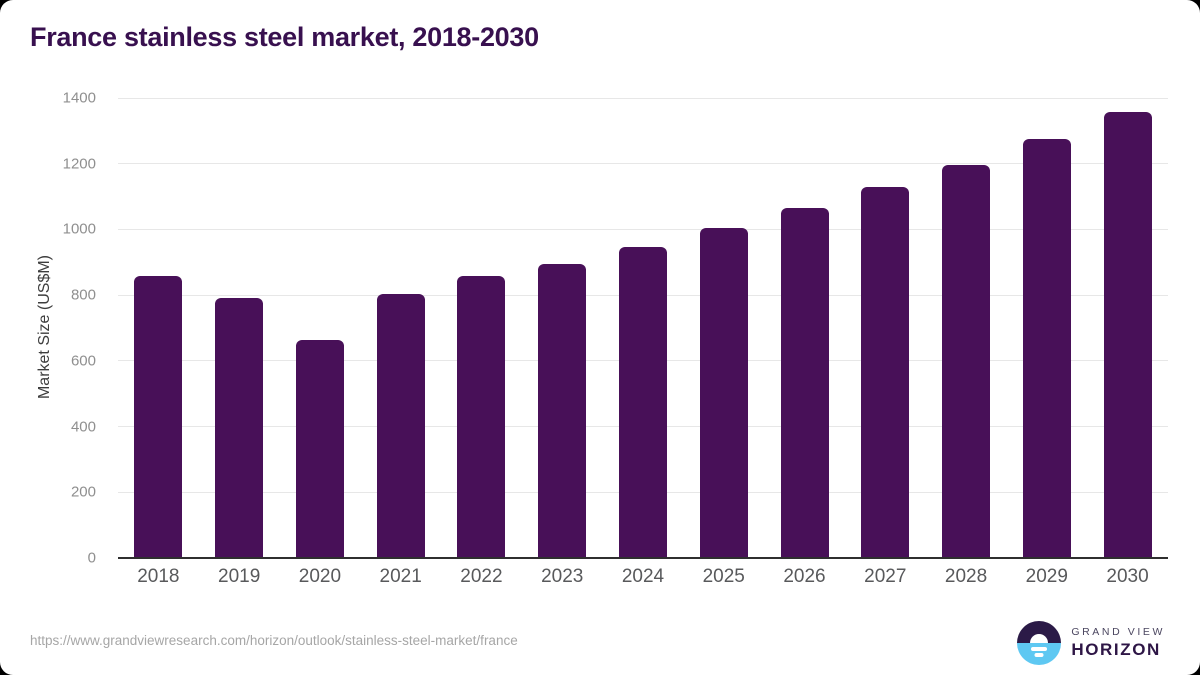  I want to click on bar-2029, so click(1046, 348).